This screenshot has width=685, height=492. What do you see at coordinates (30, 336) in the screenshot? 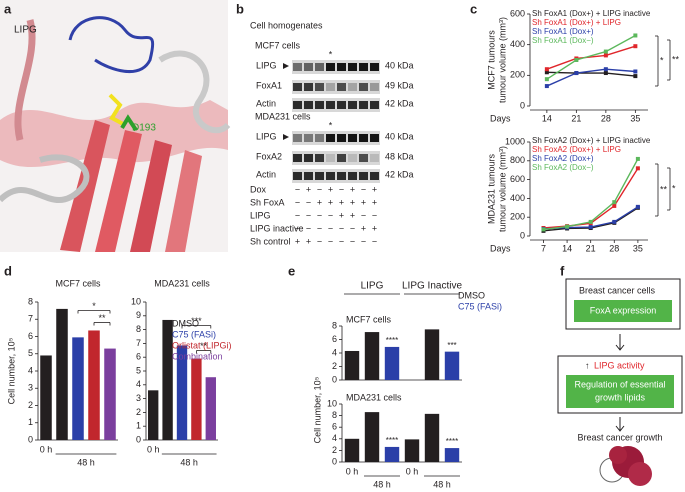
I see `y-tick-label: 6` at bounding box center [30, 336].